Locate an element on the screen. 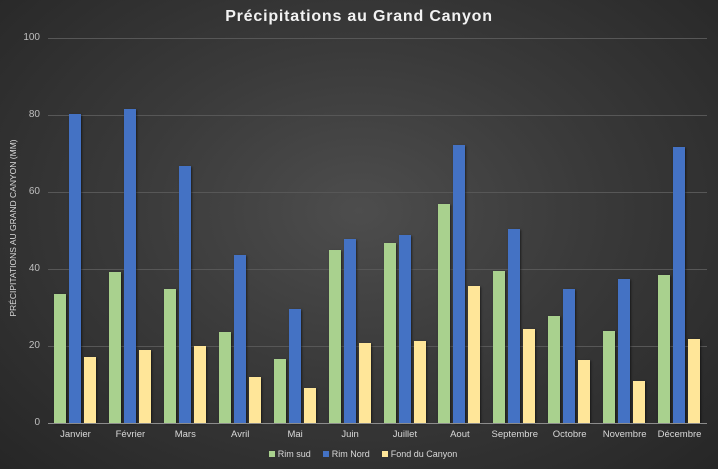 The image size is (718, 469). legend: Rim sud Rim Nord Fond du Canyon is located at coordinates (359, 454).